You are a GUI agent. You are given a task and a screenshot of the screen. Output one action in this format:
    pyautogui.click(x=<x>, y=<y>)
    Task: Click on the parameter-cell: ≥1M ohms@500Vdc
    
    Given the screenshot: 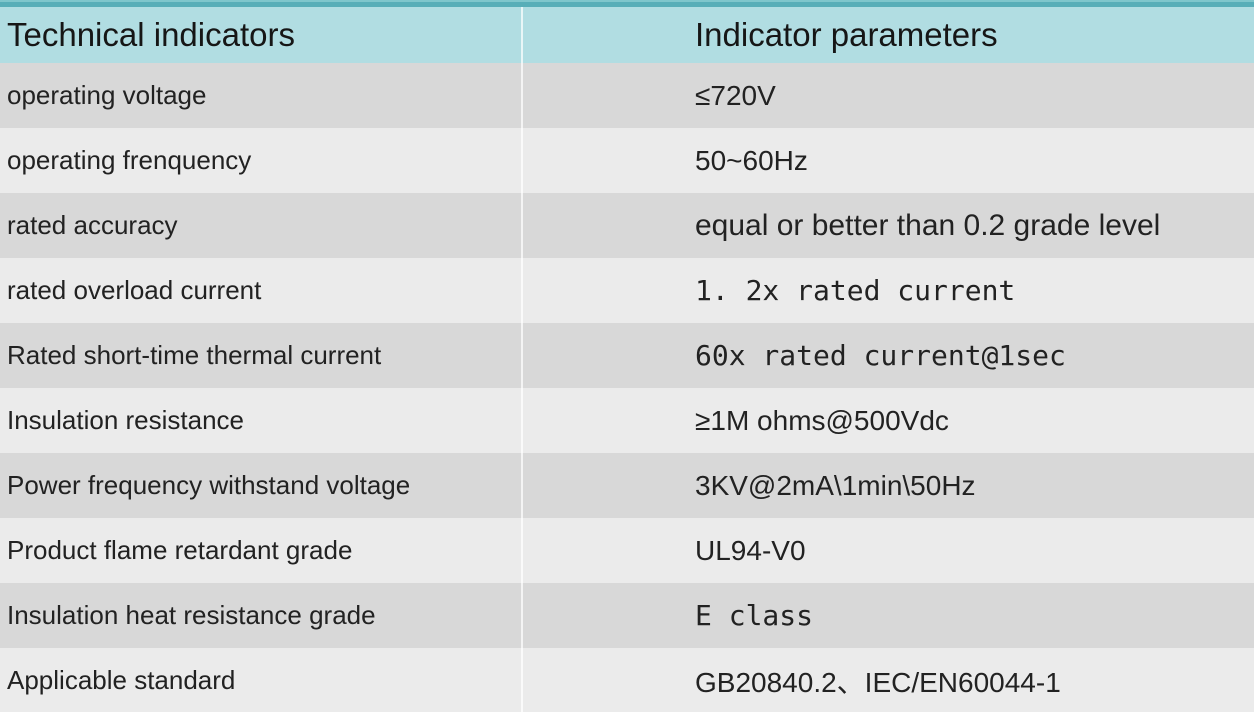 What is the action you would take?
    pyautogui.click(x=822, y=420)
    